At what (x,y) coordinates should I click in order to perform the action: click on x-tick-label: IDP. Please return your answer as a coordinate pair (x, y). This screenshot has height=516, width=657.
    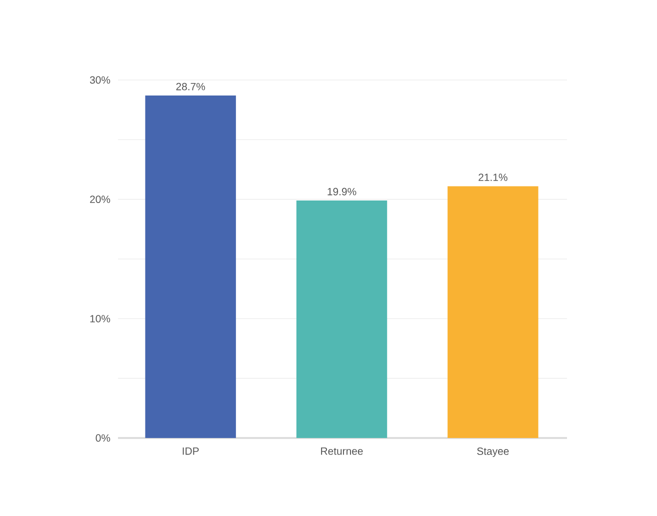
    Looking at the image, I should click on (190, 451).